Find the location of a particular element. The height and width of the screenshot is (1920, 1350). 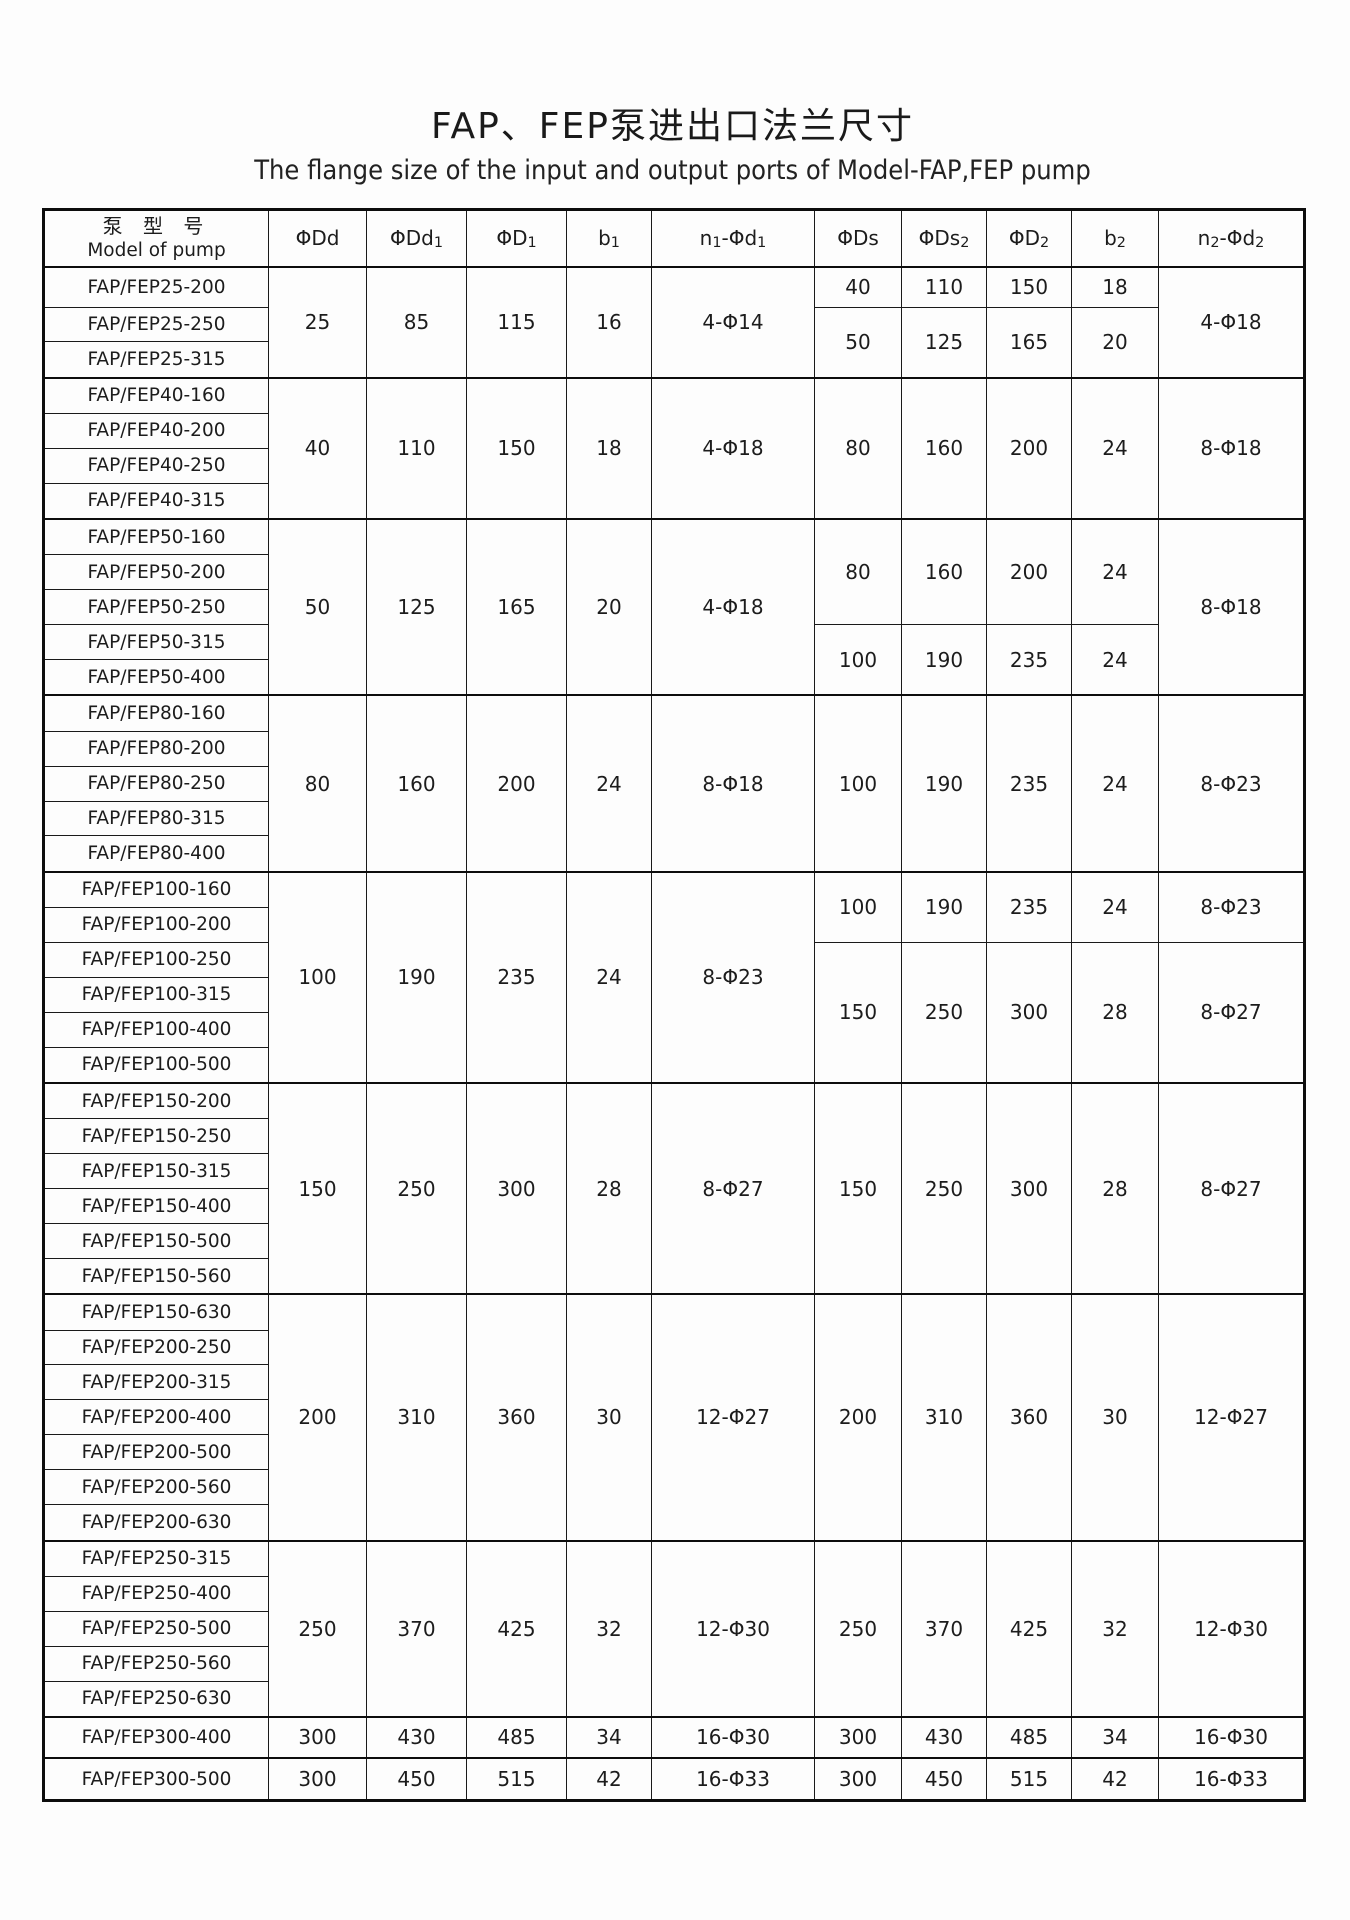

dd1-cell: 110 is located at coordinates (416, 448).